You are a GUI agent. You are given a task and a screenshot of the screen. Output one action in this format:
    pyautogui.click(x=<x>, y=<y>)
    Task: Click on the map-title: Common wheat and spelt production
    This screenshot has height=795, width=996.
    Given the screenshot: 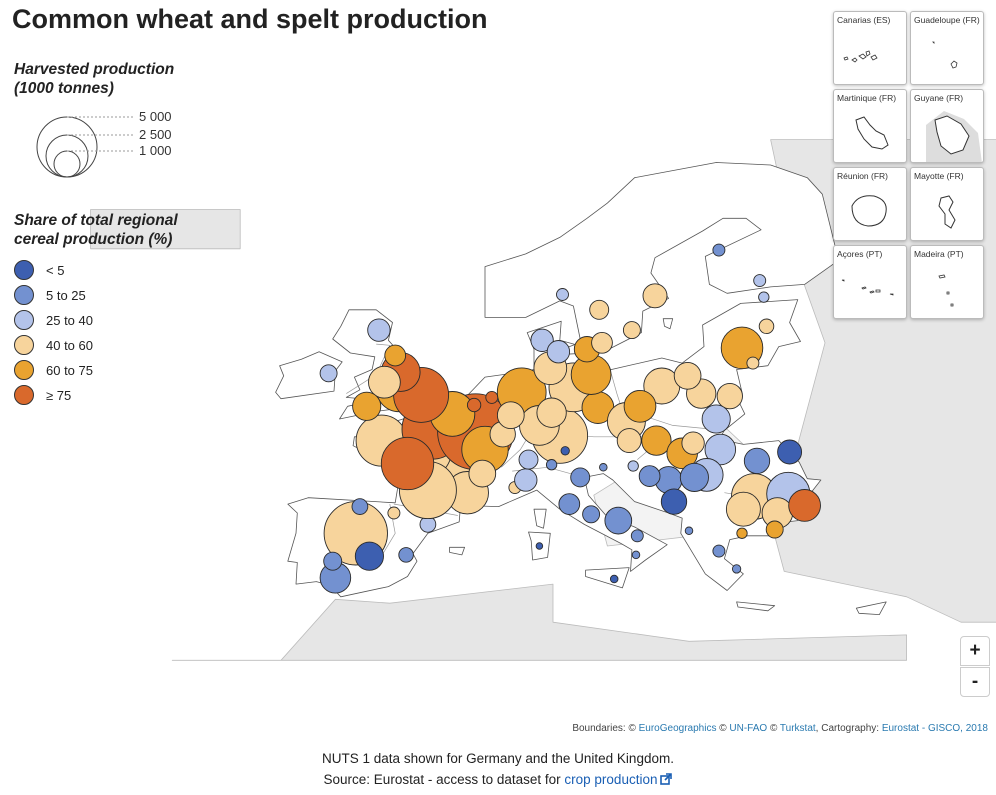 What is the action you would take?
    pyautogui.click(x=250, y=19)
    